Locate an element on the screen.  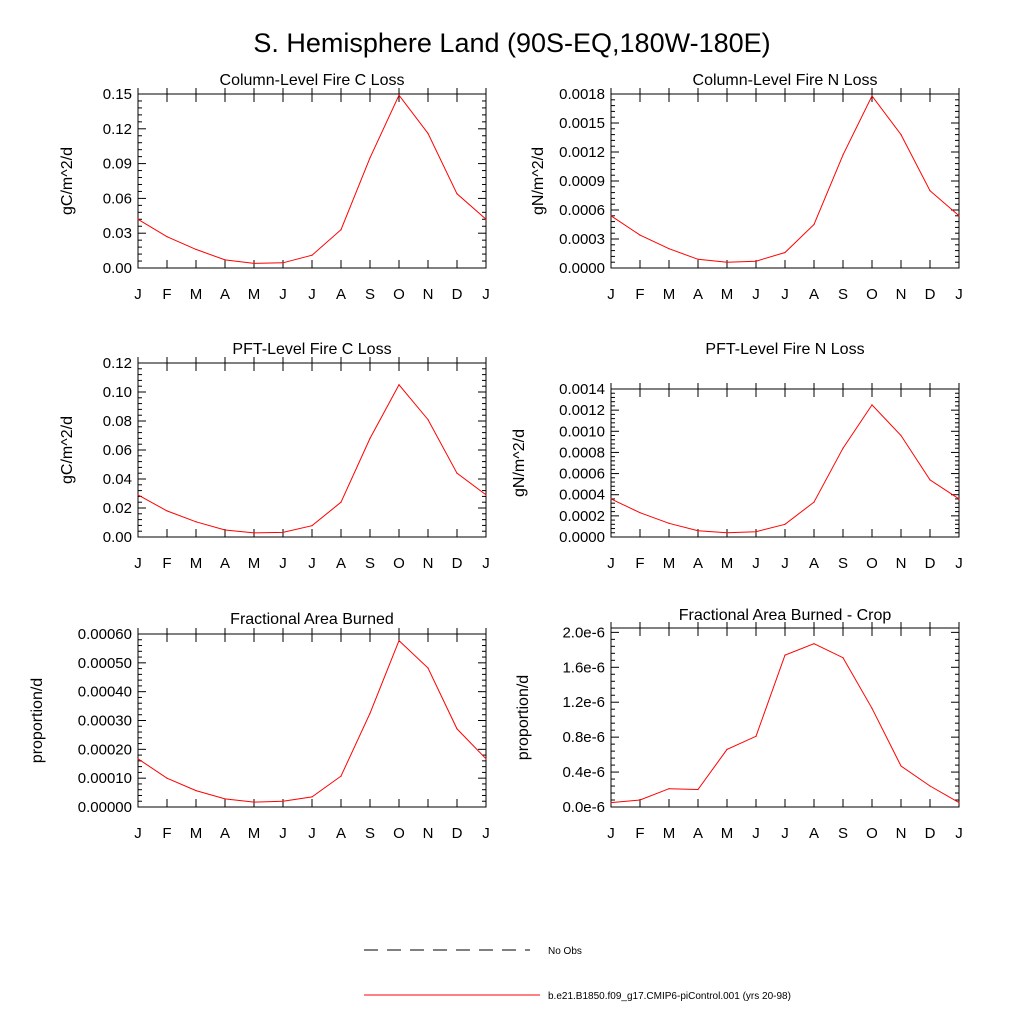
y-tick-label: 0.0003 is located at coordinates (582, 239).